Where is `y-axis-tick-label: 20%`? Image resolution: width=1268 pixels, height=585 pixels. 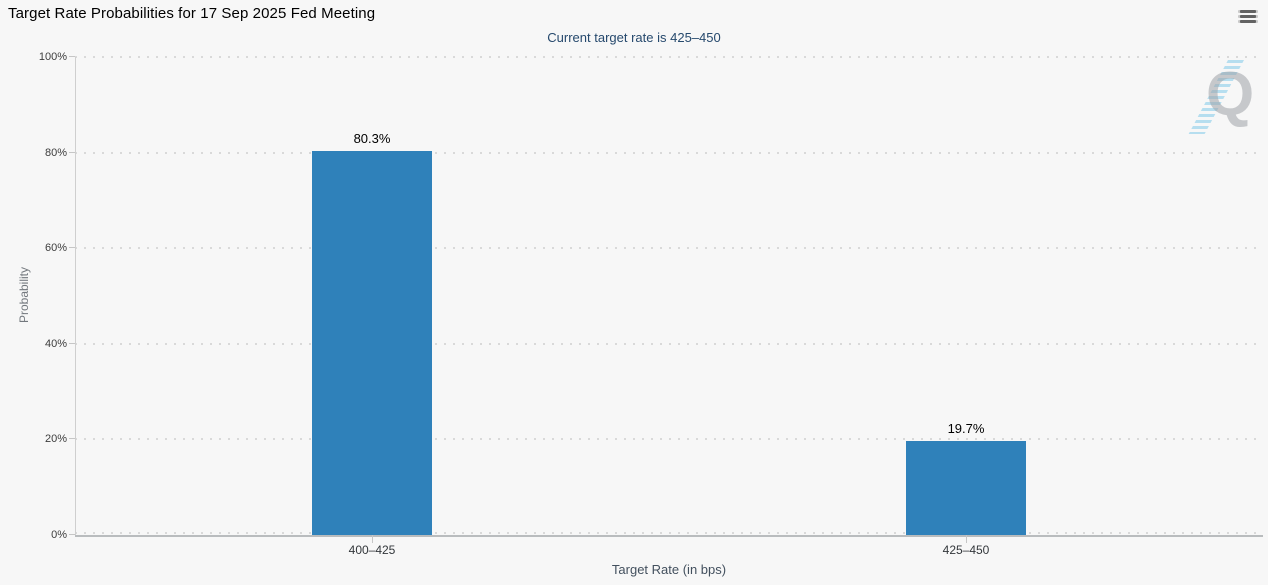
y-axis-tick-label: 20% is located at coordinates (55, 439).